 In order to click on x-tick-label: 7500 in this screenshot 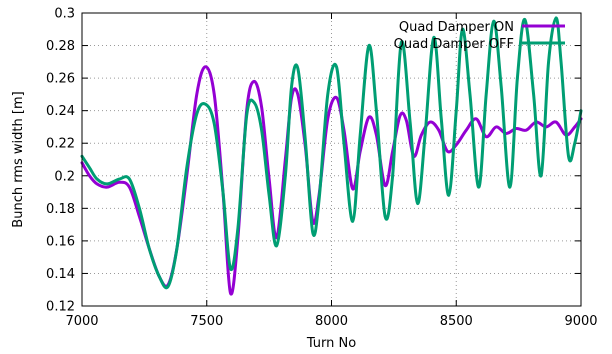, I will do `click(206, 321)`.